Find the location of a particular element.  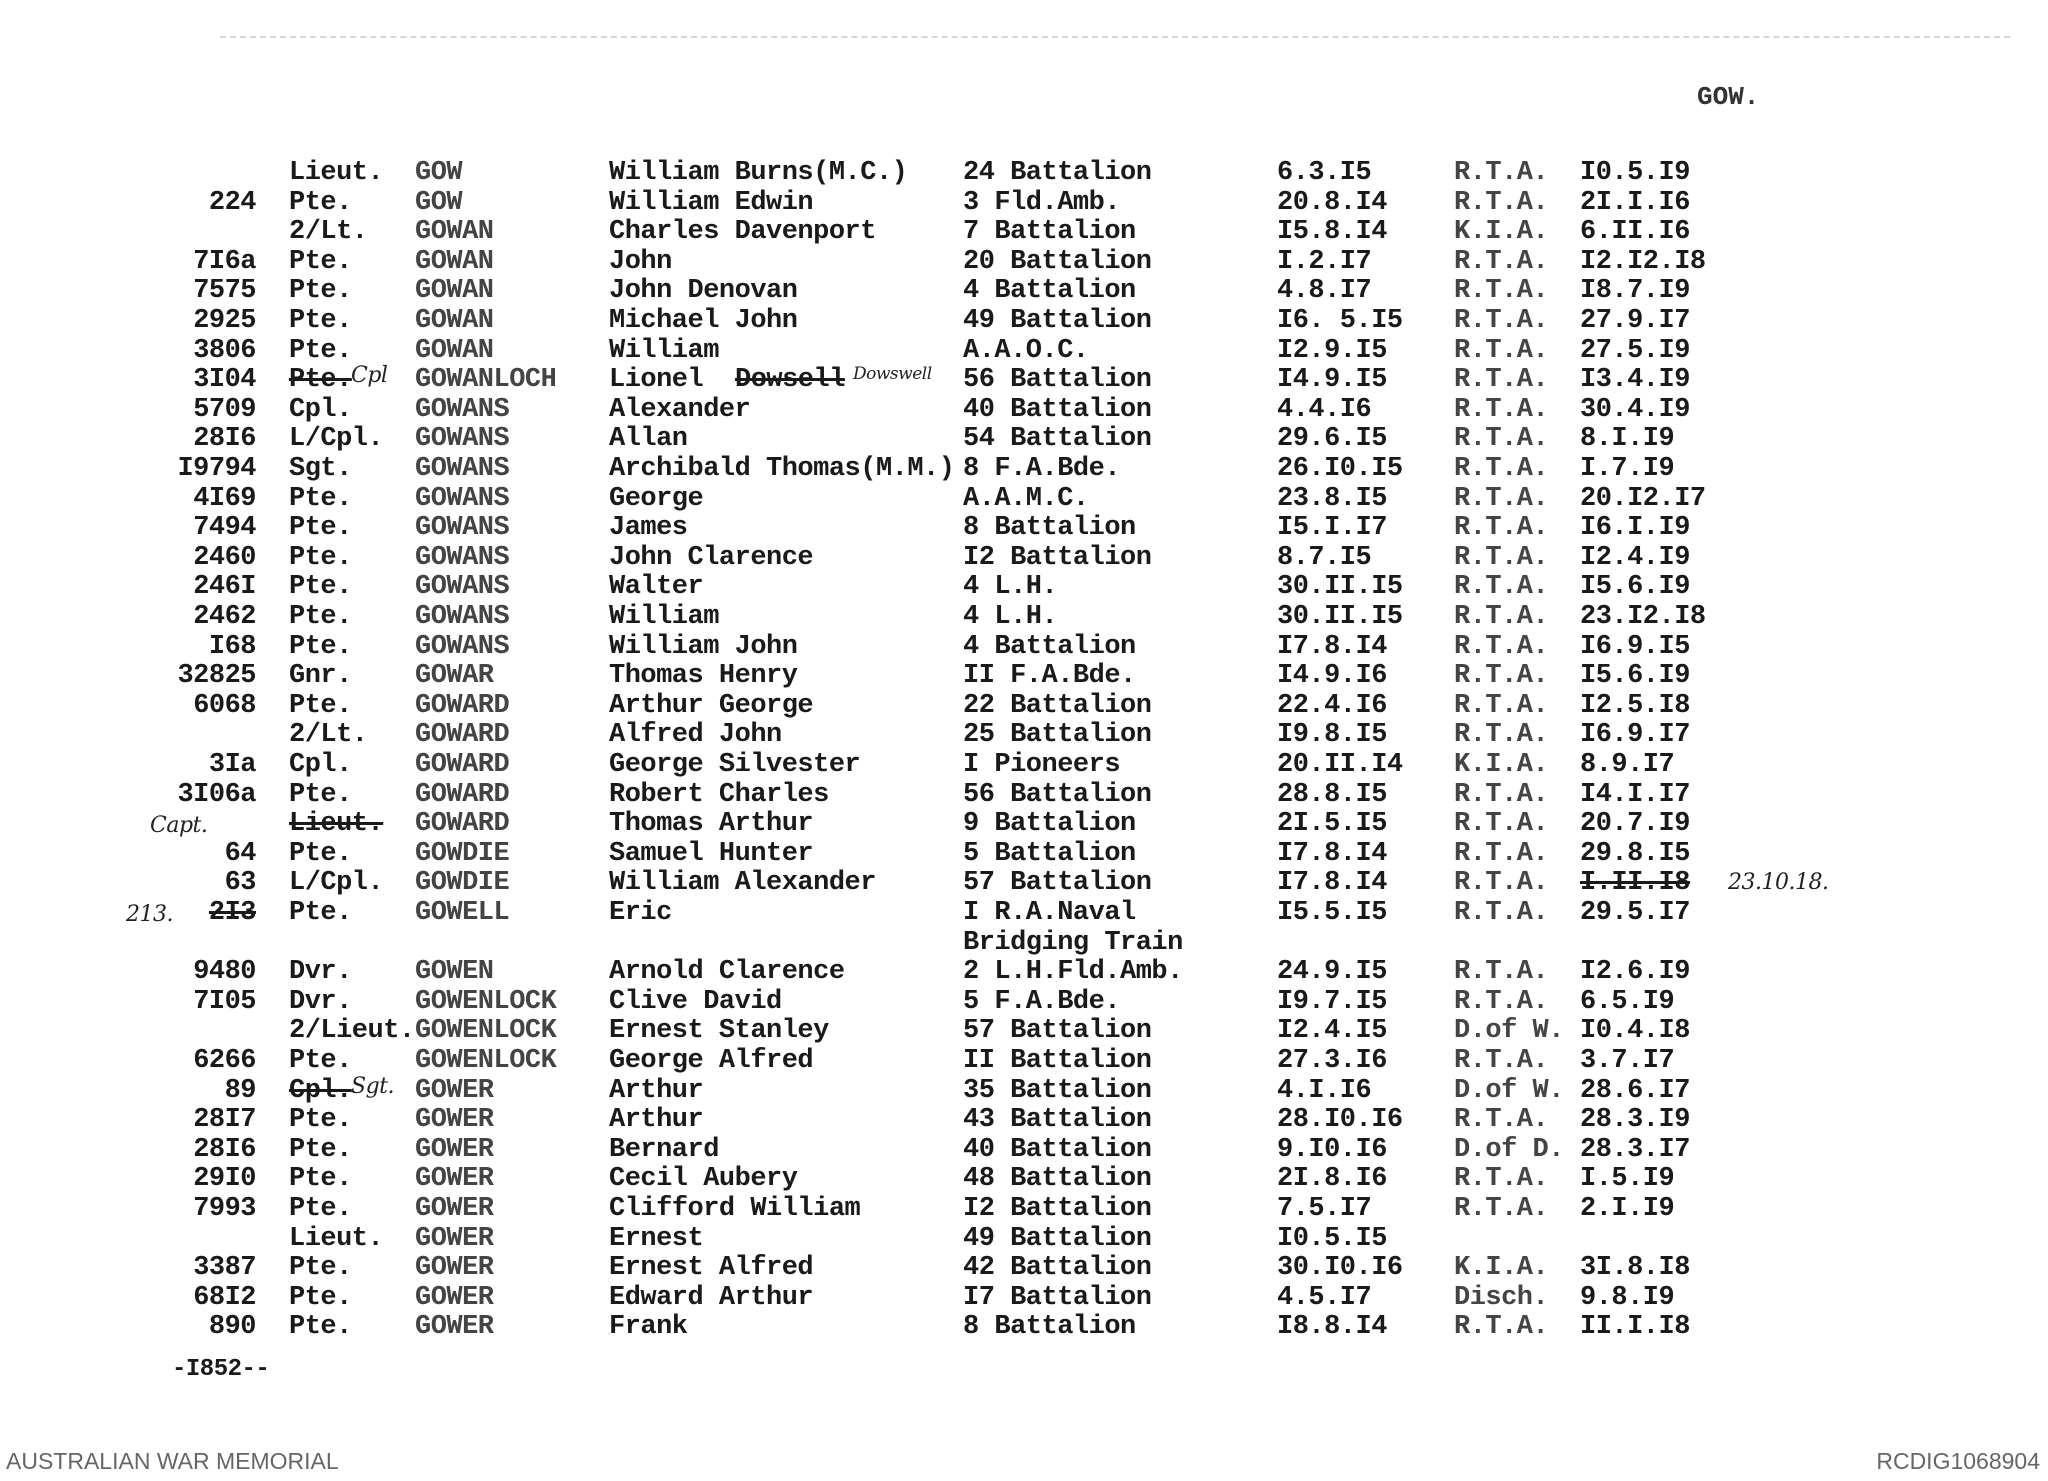

footer-institution: AUSTRALIAN WAR MEMORIAL is located at coordinates (172, 1461).